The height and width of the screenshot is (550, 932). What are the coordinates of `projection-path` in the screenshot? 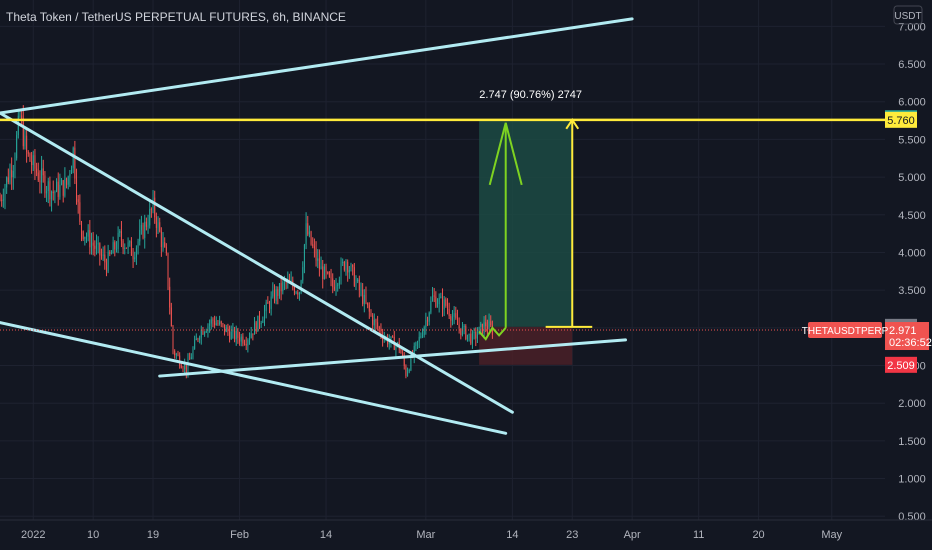 It's located at (492, 333).